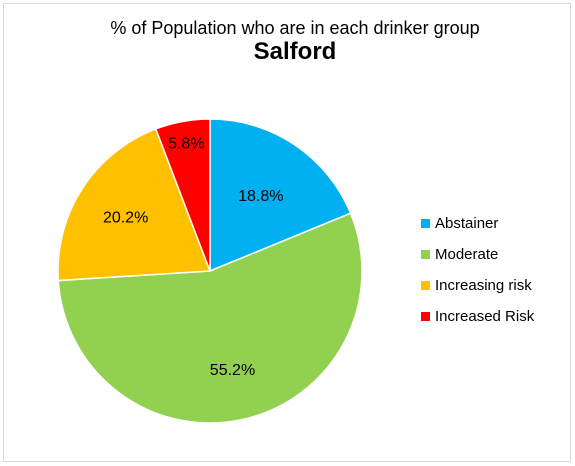  Describe the element at coordinates (260, 196) in the screenshot. I see `data-label-abstainer: 18.8%` at that location.